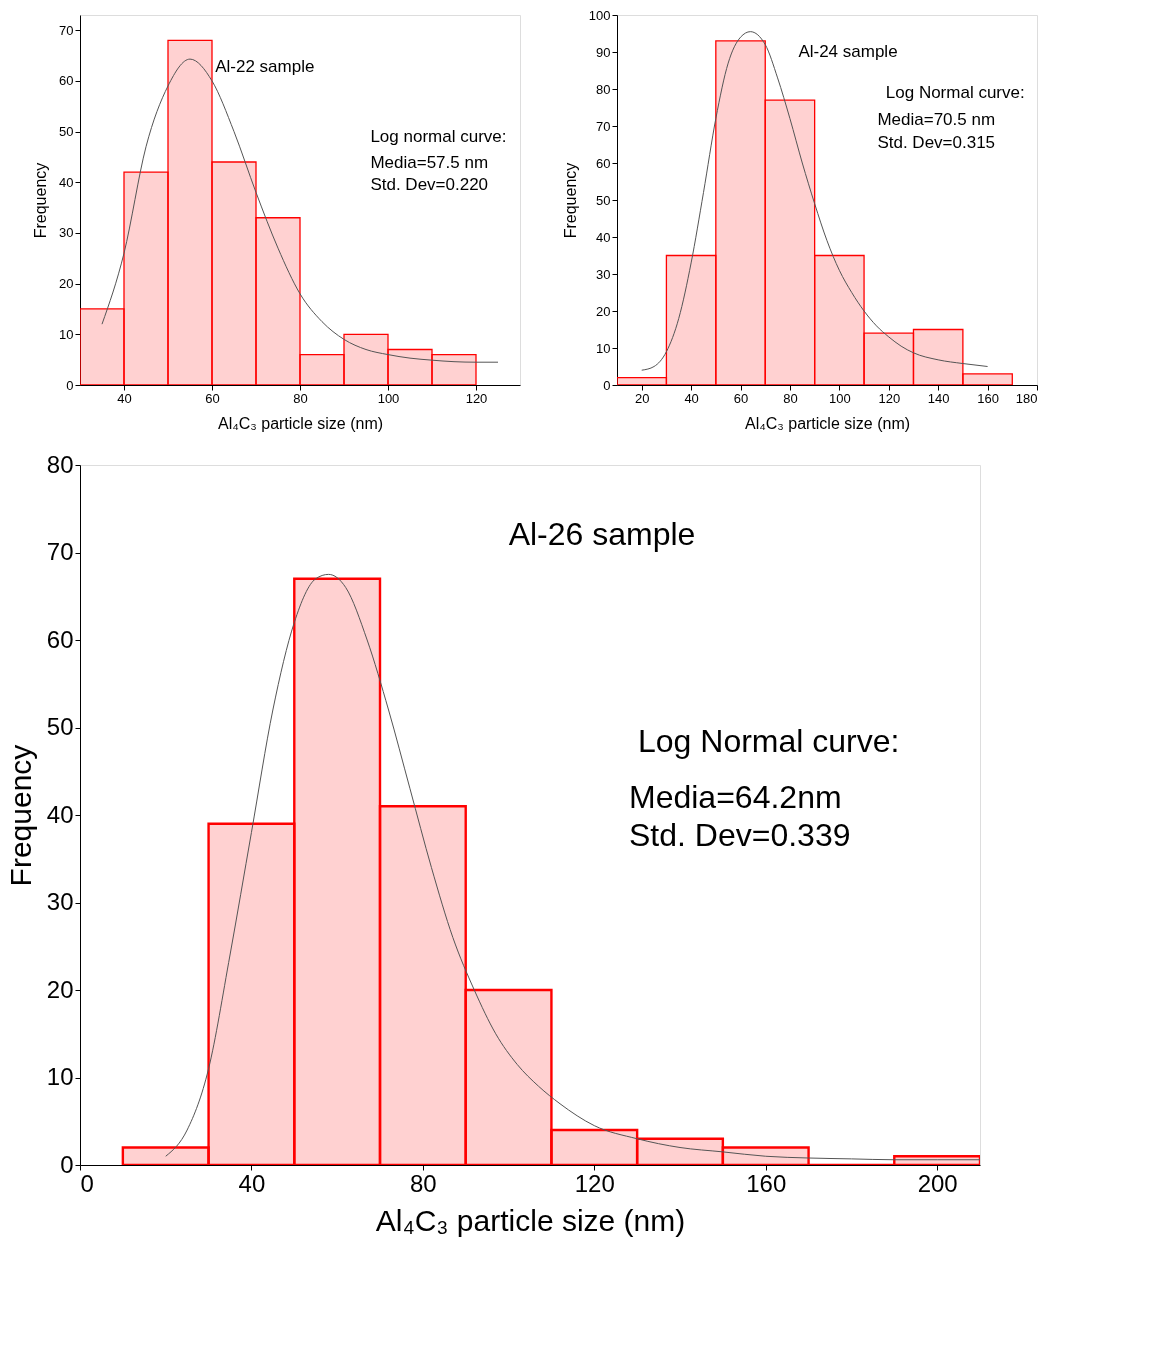 The width and height of the screenshot is (1153, 1356). Describe the element at coordinates (1026, 398) in the screenshot. I see `x-tick-label: 180` at that location.